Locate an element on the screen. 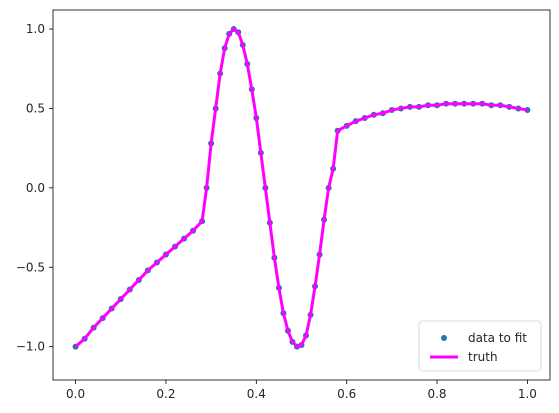 This screenshot has height=413, width=559. x-axis: 0.0 0.2 0.4 0.6 0.8 1.0 is located at coordinates (301, 390).